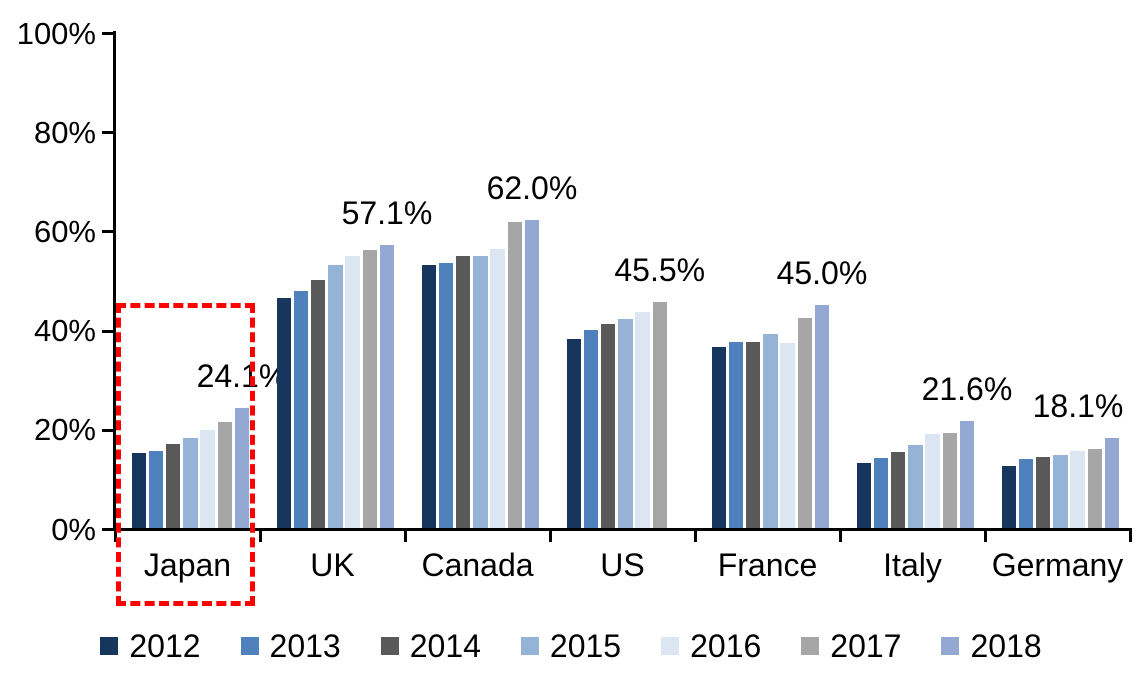 The image size is (1142, 683). What do you see at coordinates (660, 270) in the screenshot?
I see `data-label: 45.5%` at bounding box center [660, 270].